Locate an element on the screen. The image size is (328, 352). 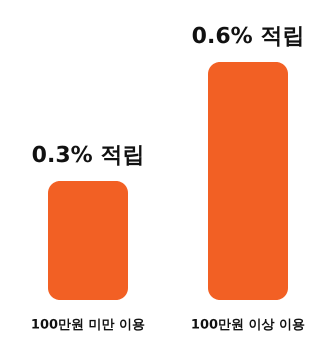
data-label: 0.3% 적립 is located at coordinates (88, 155).